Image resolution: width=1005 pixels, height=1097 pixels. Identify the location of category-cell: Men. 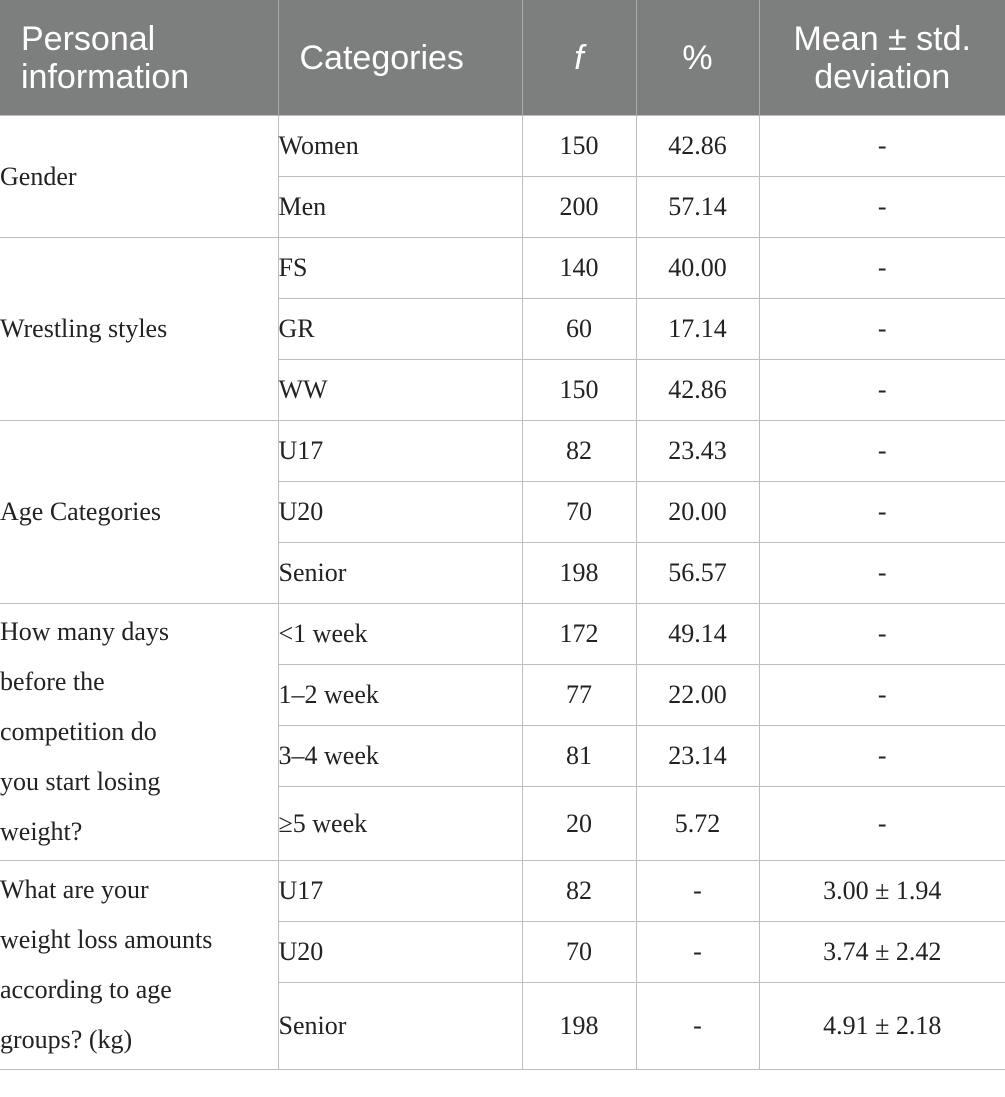
(400, 207).